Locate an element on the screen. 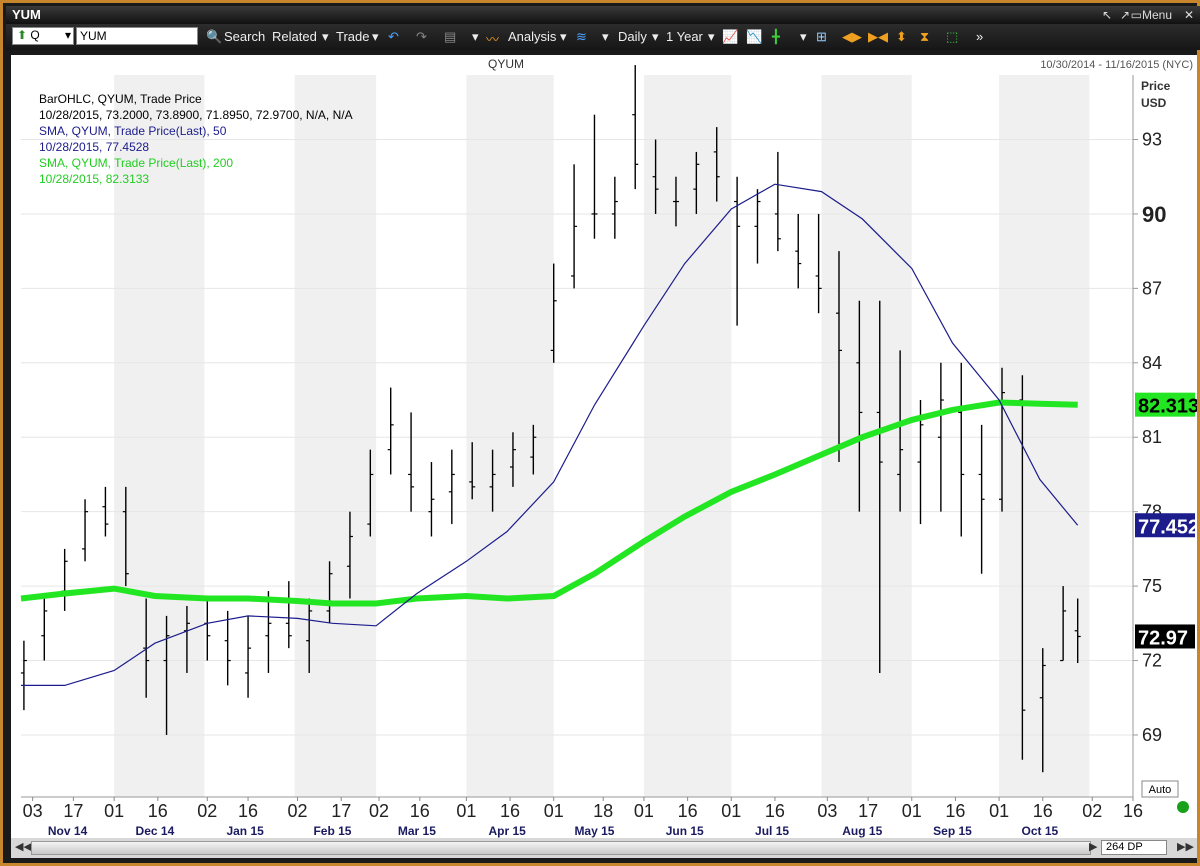 The image size is (1200, 866). legend-sma200-title: SMA, QYUM, Trade Price(Last), 200 is located at coordinates (136, 163).